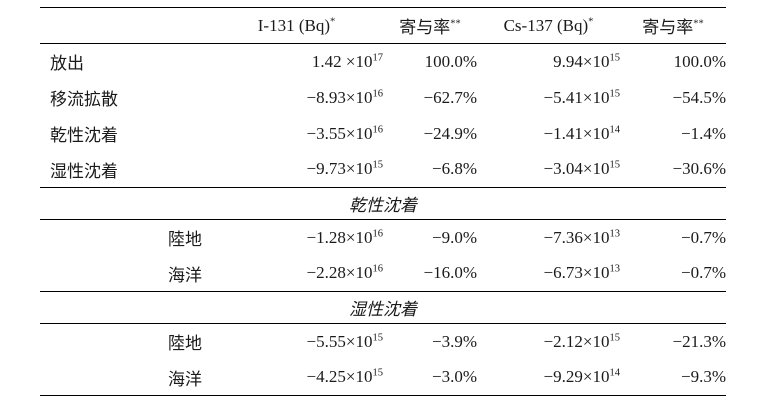 The image size is (762, 400). Describe the element at coordinates (450, 133) in the screenshot. I see `value-cell: −24.9%` at that location.